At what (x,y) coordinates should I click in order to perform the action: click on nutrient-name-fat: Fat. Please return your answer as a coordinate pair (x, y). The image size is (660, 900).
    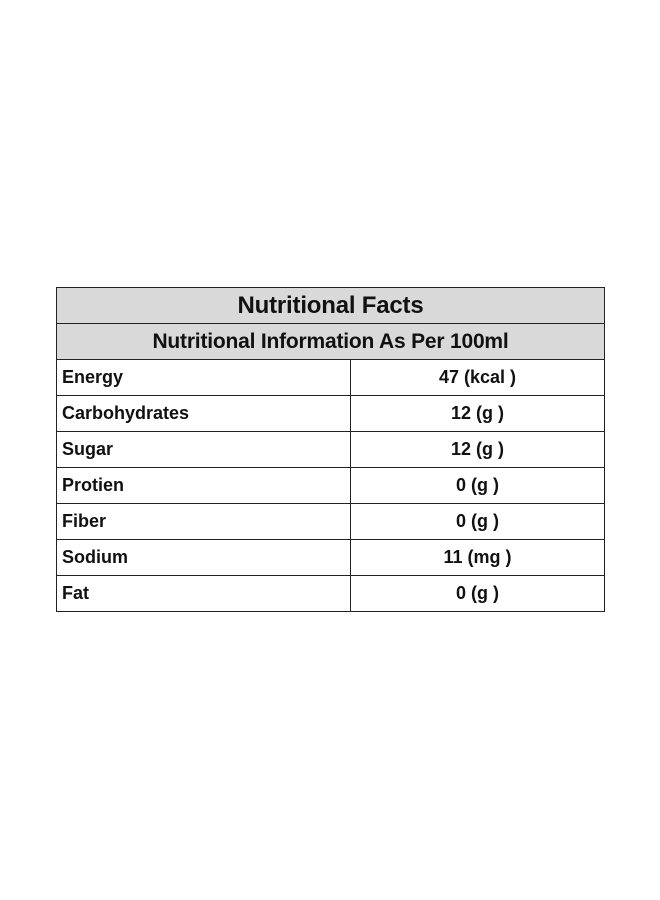
    Looking at the image, I should click on (203, 593).